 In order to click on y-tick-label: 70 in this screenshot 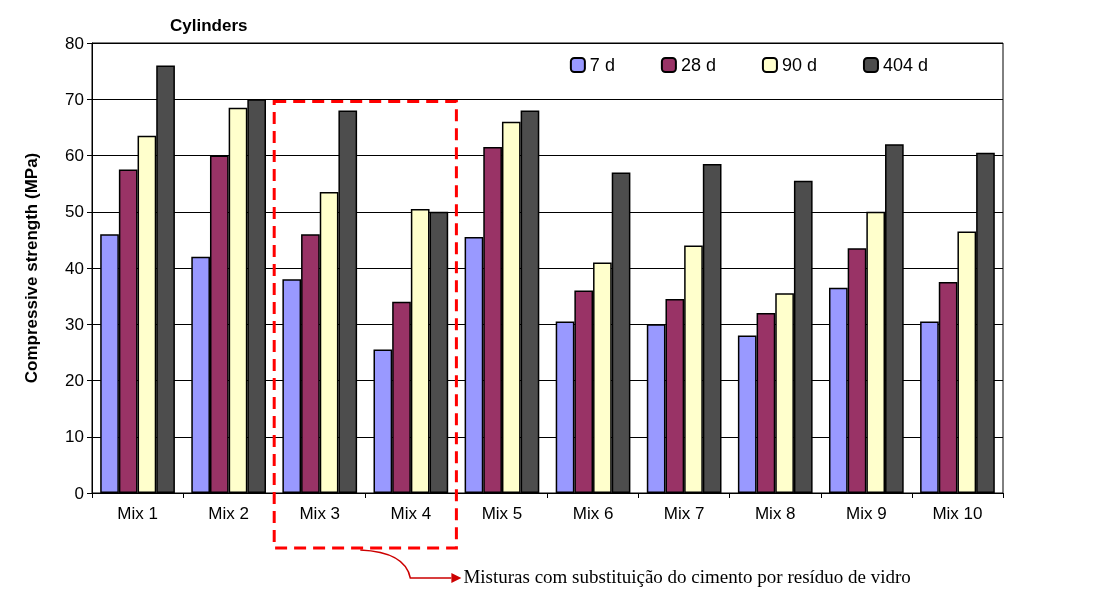, I will do `click(74, 99)`.